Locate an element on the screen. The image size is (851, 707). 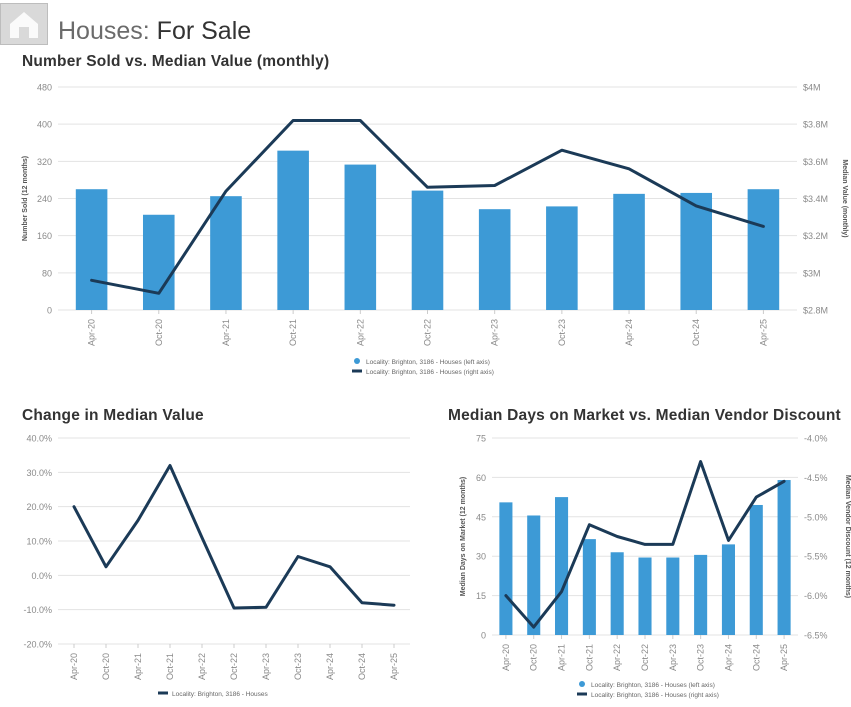
c1-x-tick-label: Oct-24 is located at coordinates (362, 666).